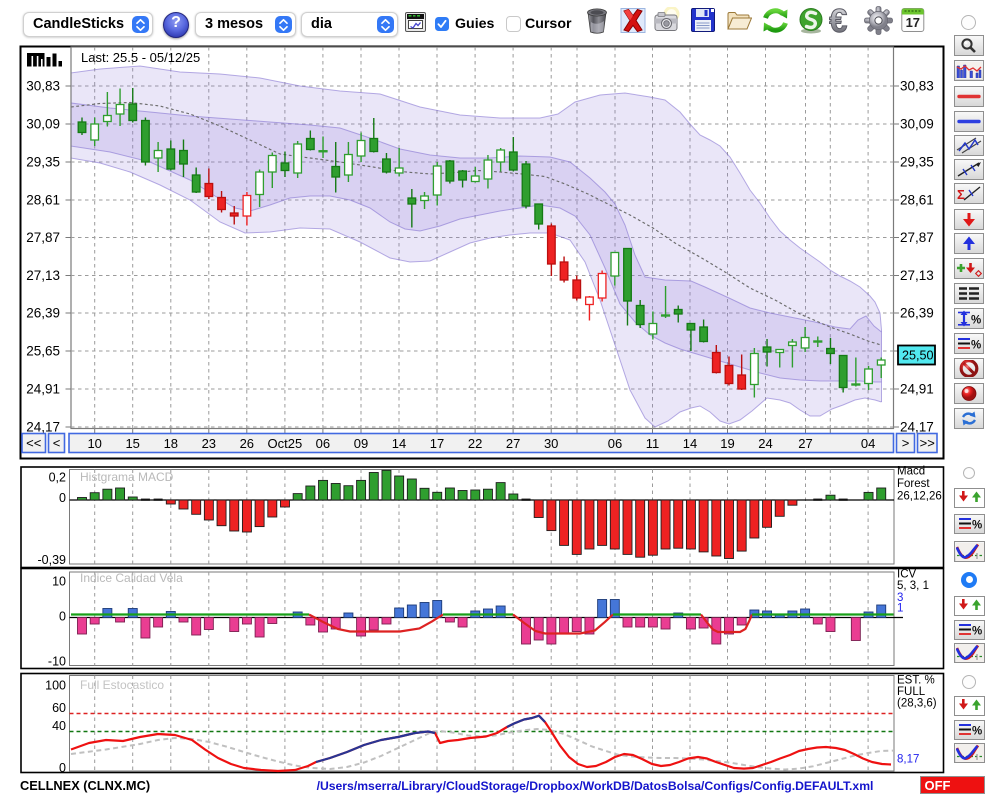 The width and height of the screenshot is (1000, 800). I want to click on svg-text: 15, so click(132, 443).